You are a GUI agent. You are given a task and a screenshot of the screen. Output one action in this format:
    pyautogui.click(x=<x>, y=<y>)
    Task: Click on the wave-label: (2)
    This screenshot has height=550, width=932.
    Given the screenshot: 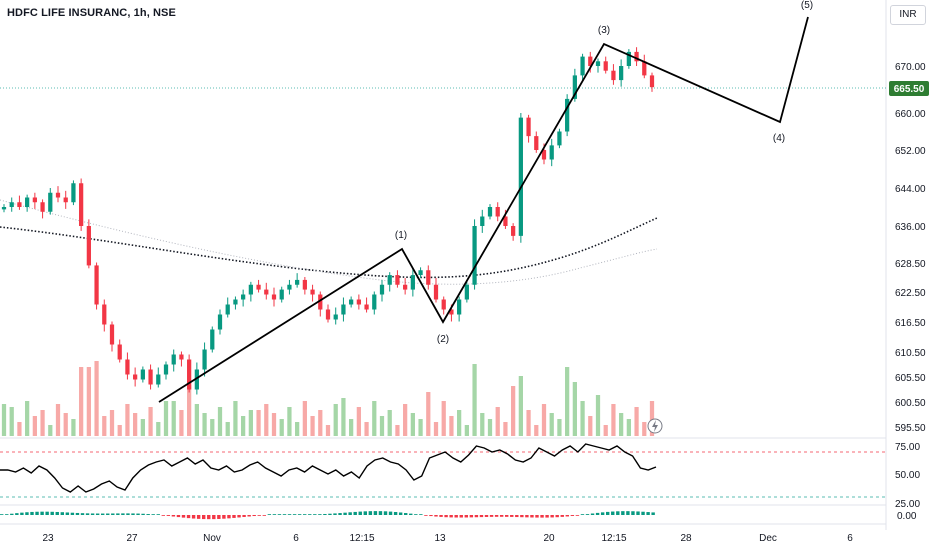 What is the action you would take?
    pyautogui.click(x=443, y=339)
    